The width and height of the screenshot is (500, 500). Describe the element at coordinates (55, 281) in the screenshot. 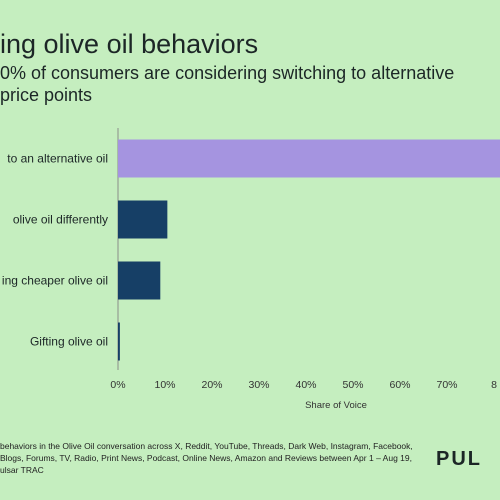

I see `category-label: ing cheaper olive oil` at that location.